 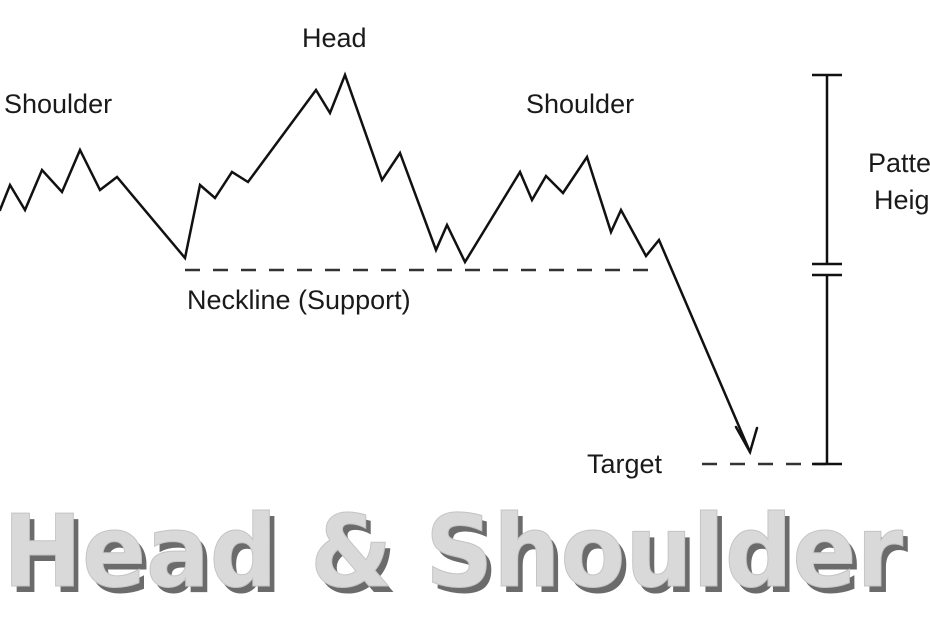 What do you see at coordinates (334, 38) in the screenshot?
I see `head-label: Head` at bounding box center [334, 38].